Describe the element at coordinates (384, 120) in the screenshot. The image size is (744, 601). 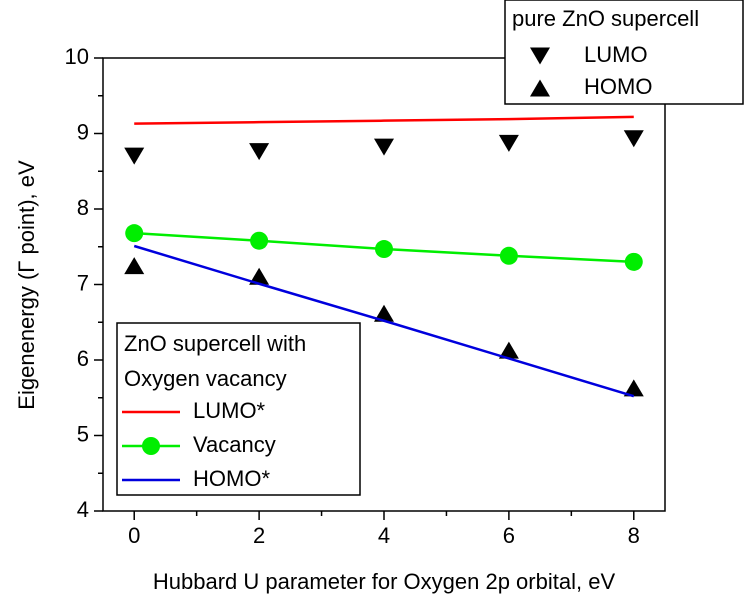
I see `series-line` at that location.